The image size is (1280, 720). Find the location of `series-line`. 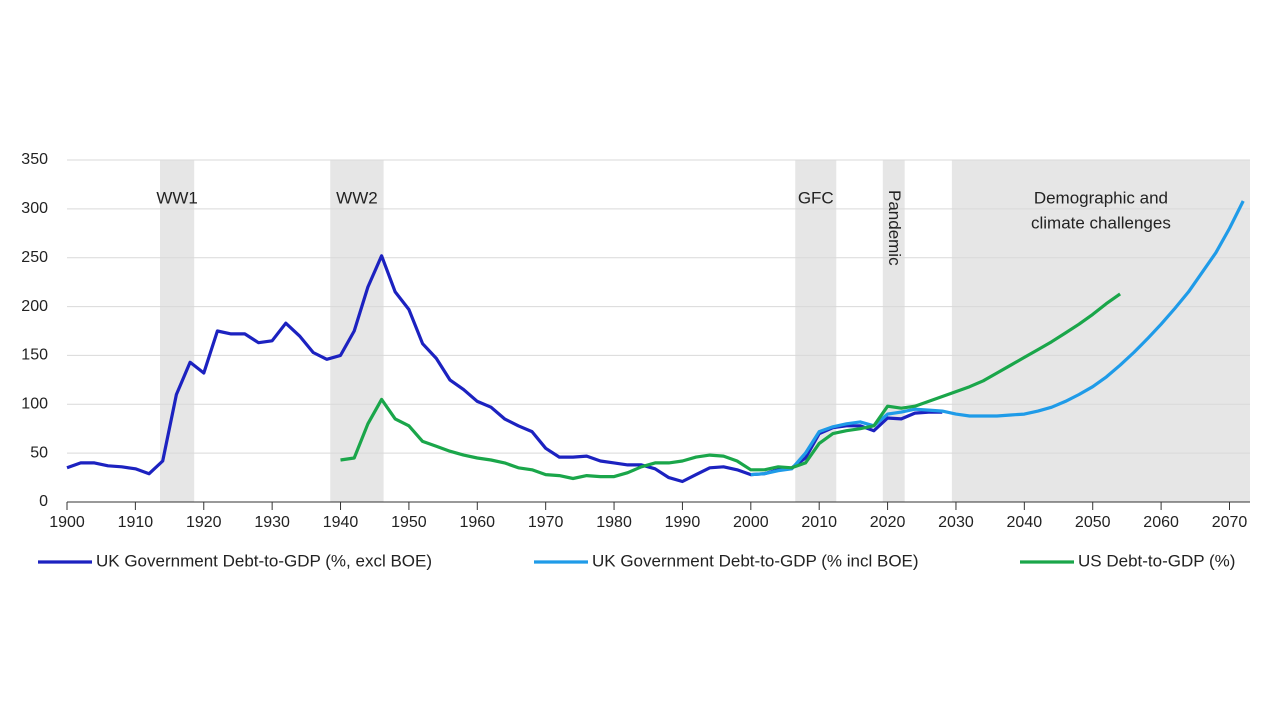

series-line is located at coordinates (997, 338).